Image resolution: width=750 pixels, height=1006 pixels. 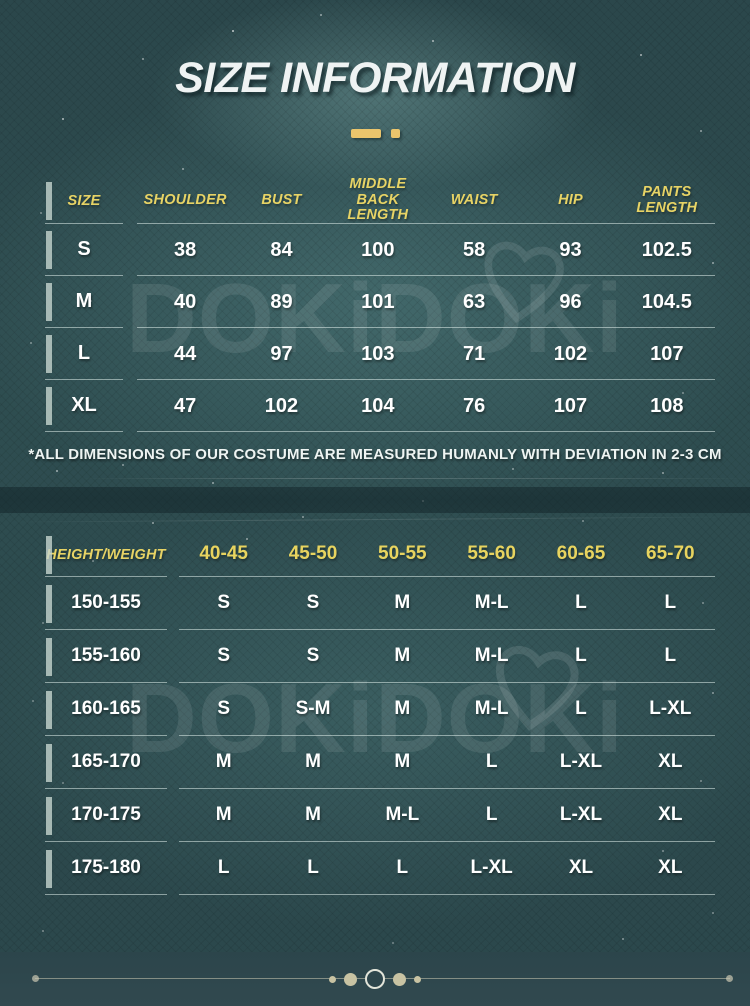 What do you see at coordinates (106, 868) in the screenshot?
I see `height-label: 175-180` at bounding box center [106, 868].